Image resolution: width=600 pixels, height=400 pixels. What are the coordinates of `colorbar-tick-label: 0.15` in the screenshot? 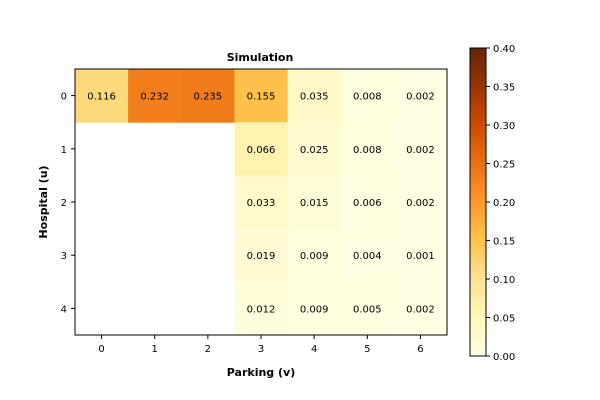 It's located at (504, 242).